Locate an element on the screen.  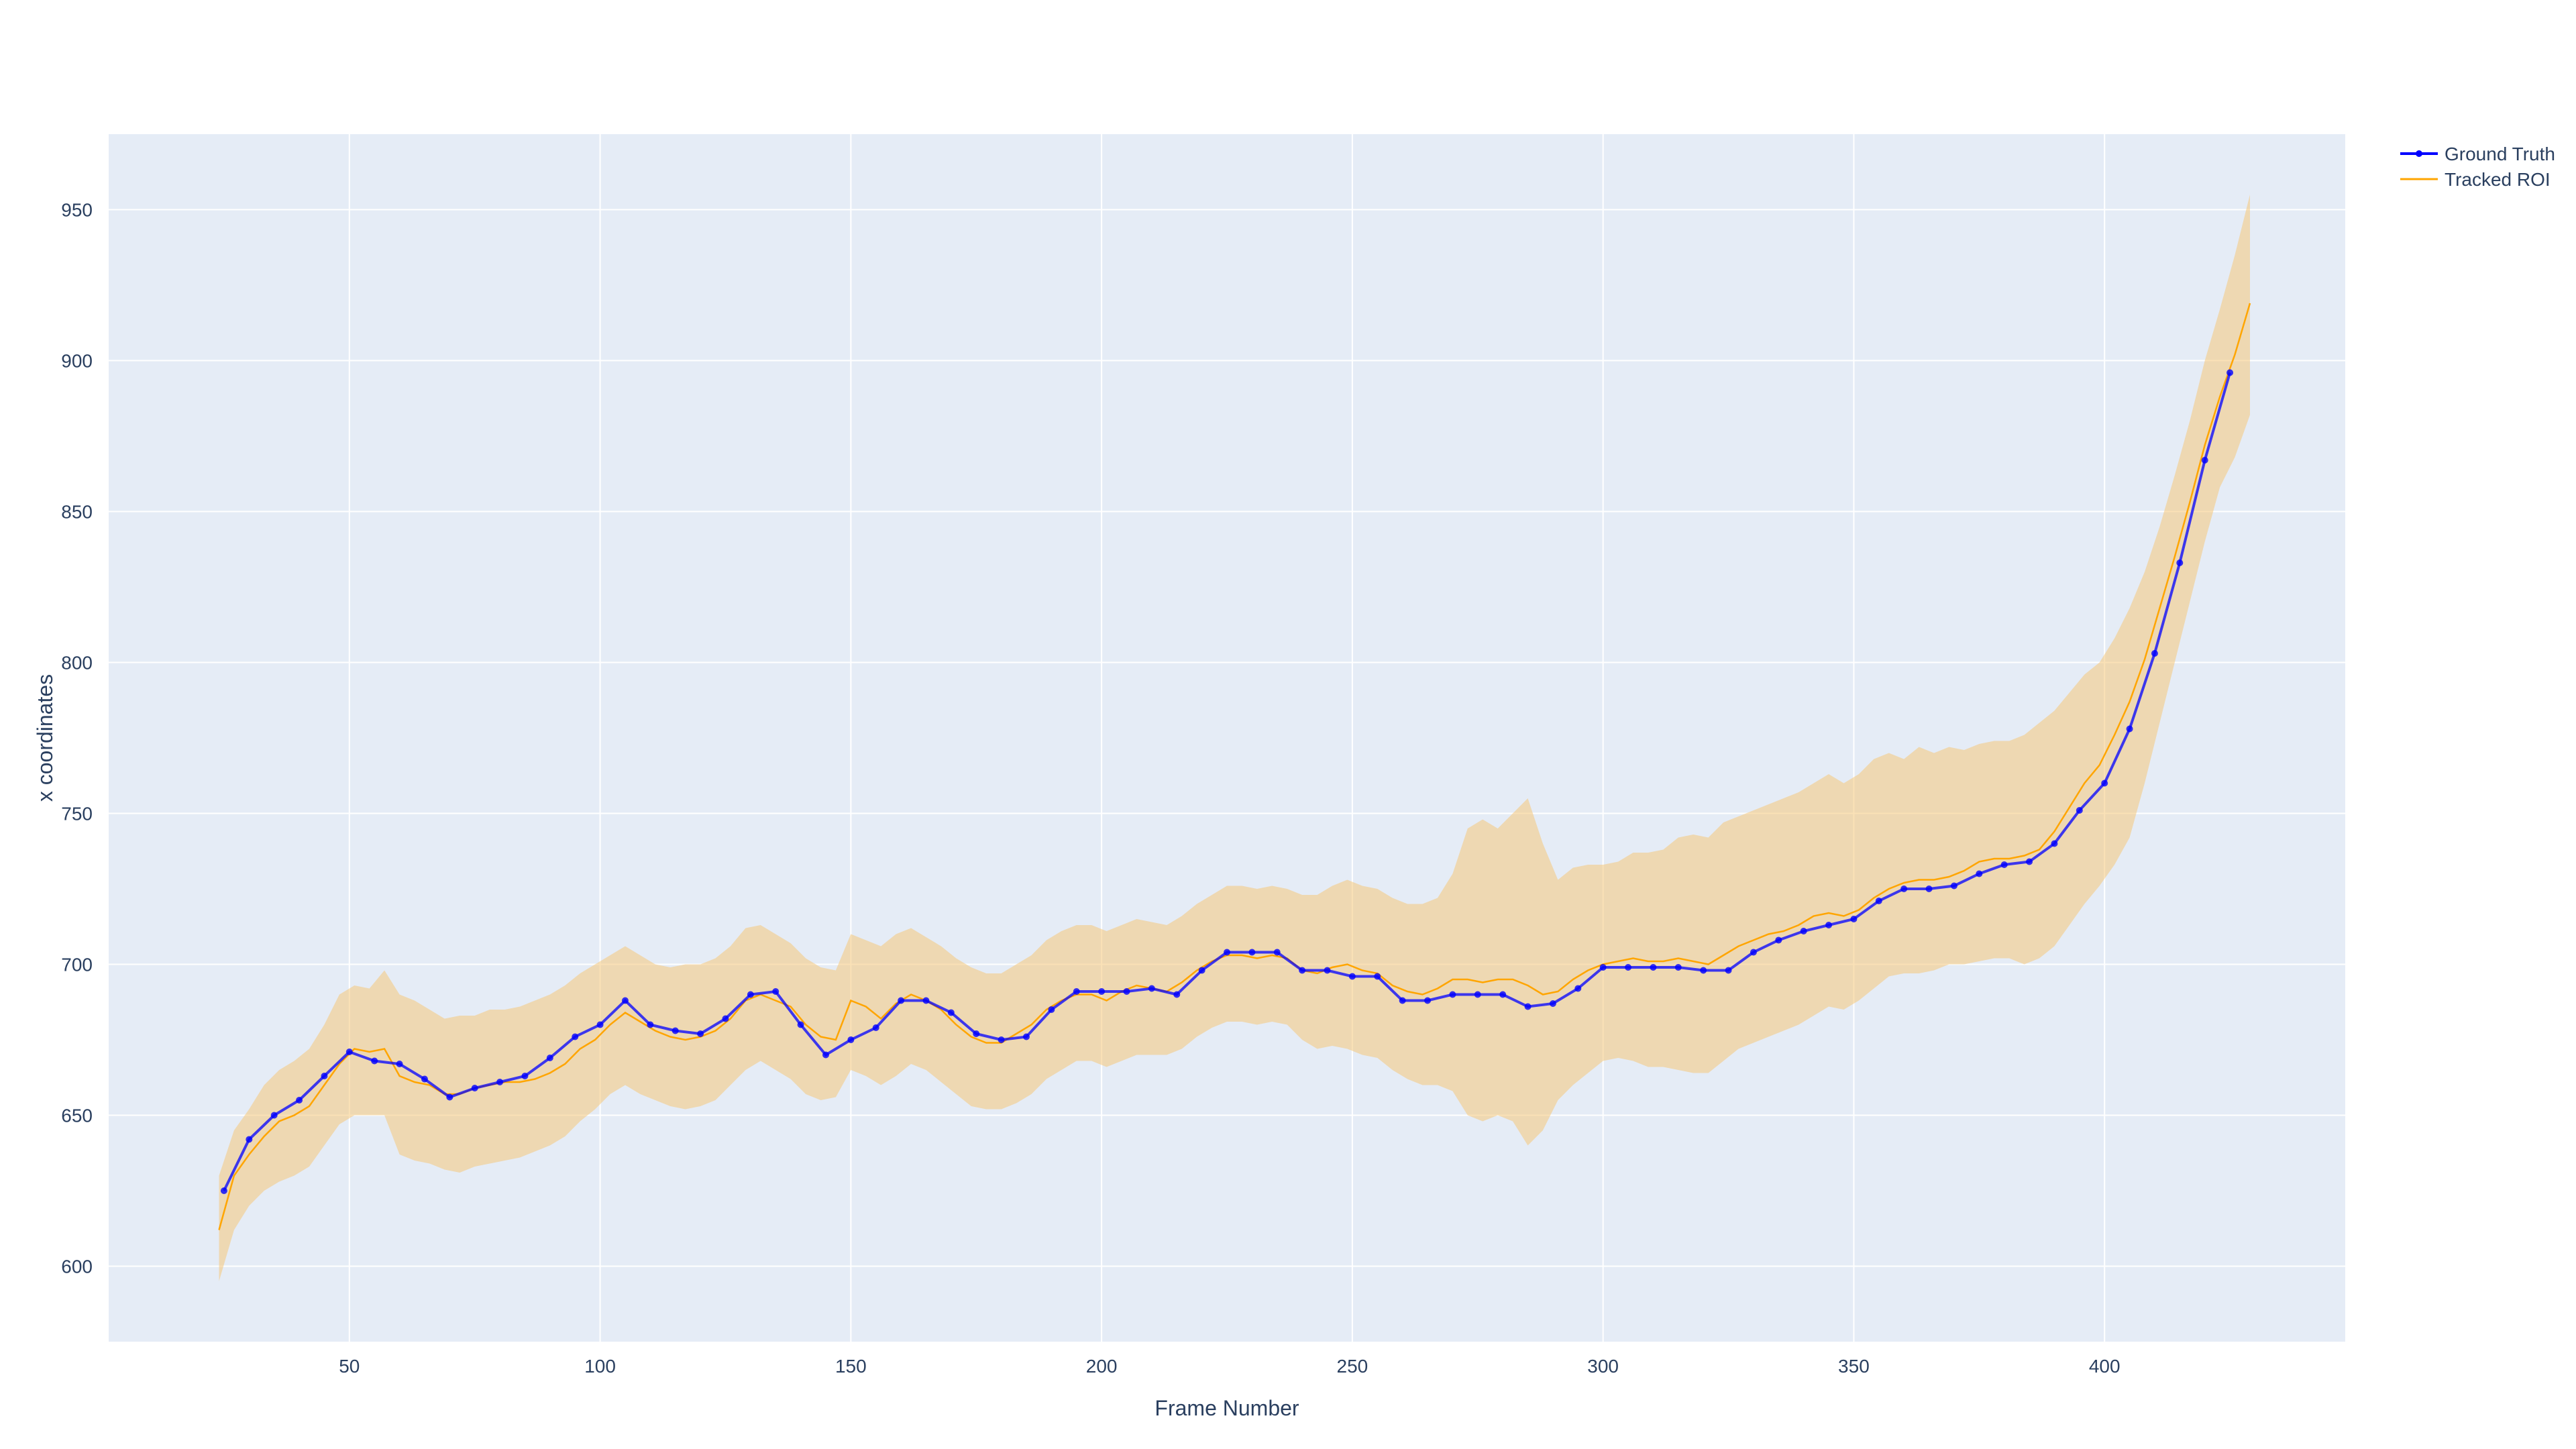
legend: Ground Truth Tracked ROI is located at coordinates (2477, 167).